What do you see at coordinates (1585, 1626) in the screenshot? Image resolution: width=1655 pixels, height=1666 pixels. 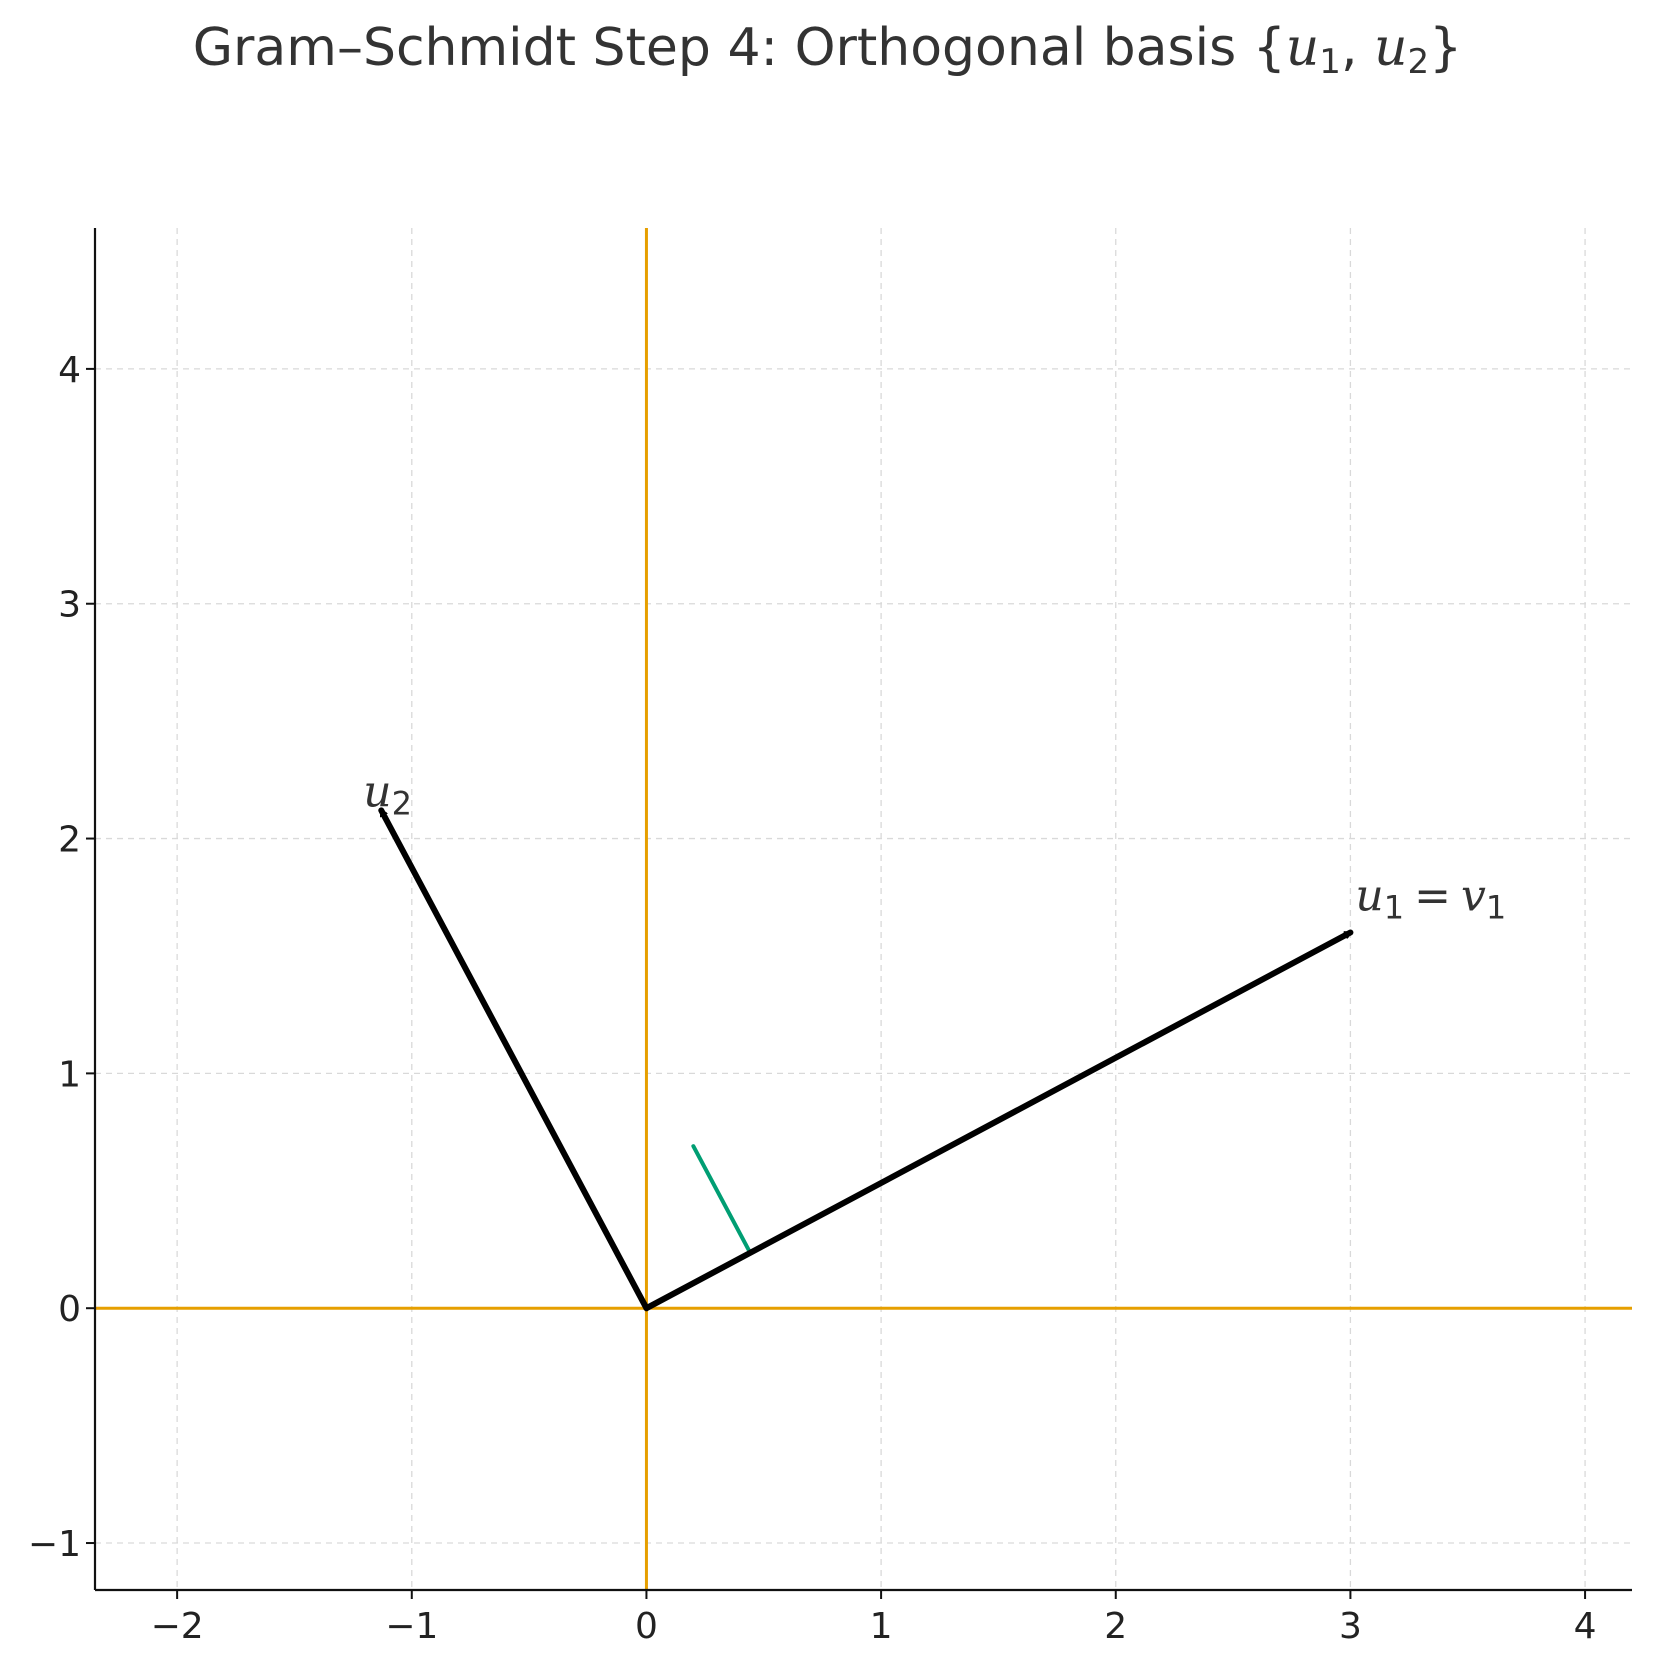 I see `x-tick-label: 4` at bounding box center [1585, 1626].